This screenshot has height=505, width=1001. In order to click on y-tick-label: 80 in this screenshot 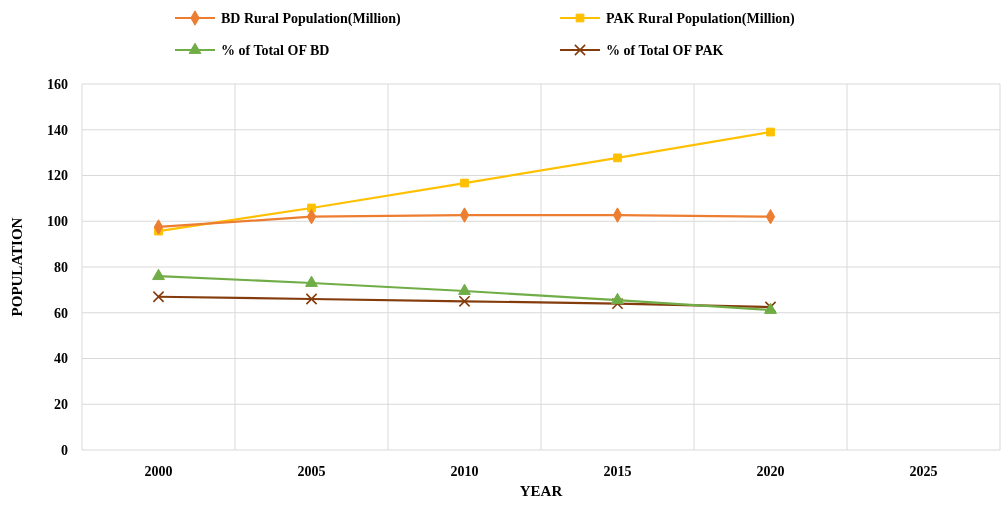, I will do `click(61, 267)`.